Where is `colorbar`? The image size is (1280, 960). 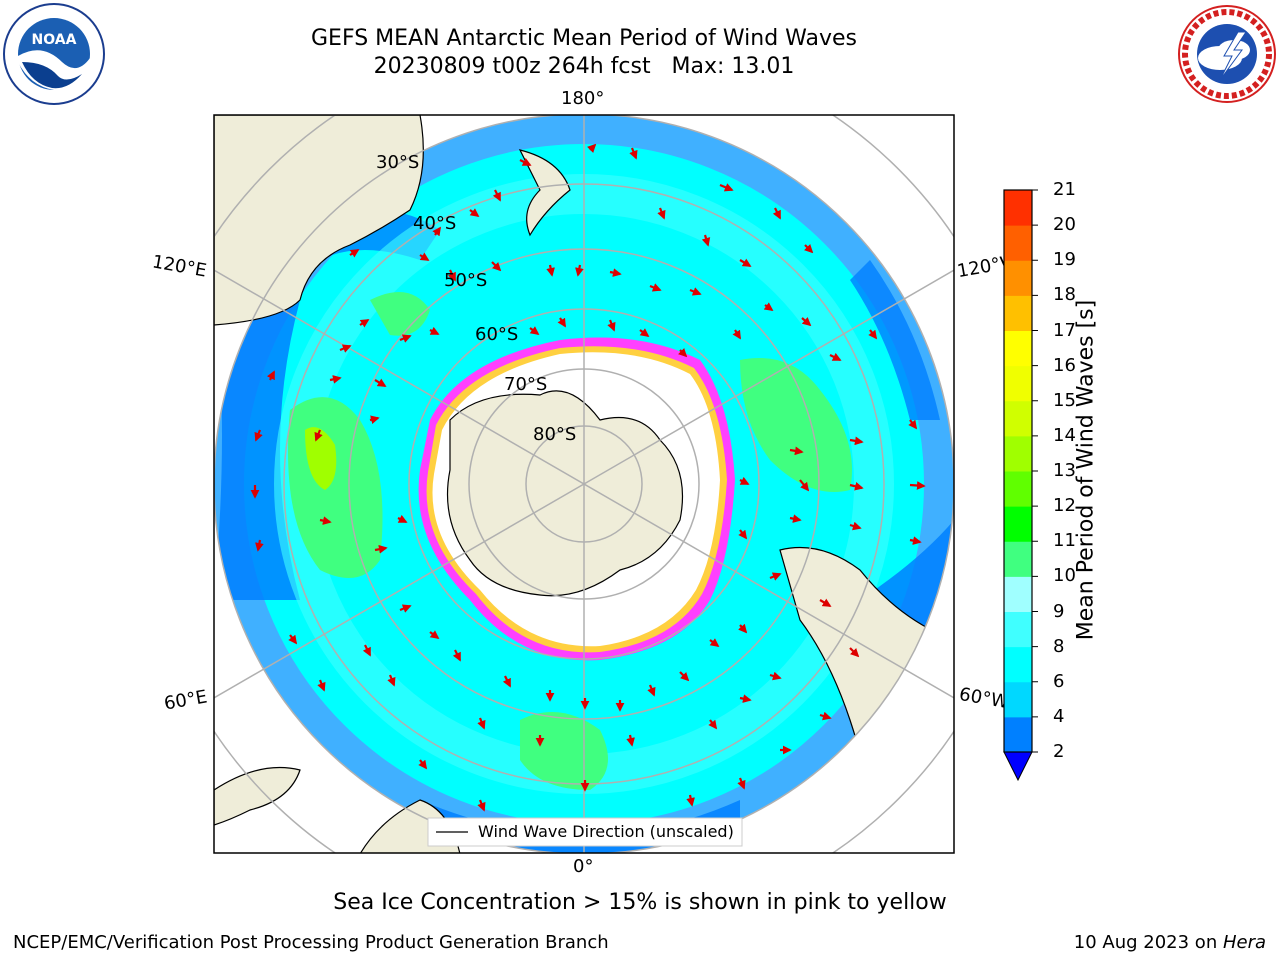
colorbar is located at coordinates (1020, 485).